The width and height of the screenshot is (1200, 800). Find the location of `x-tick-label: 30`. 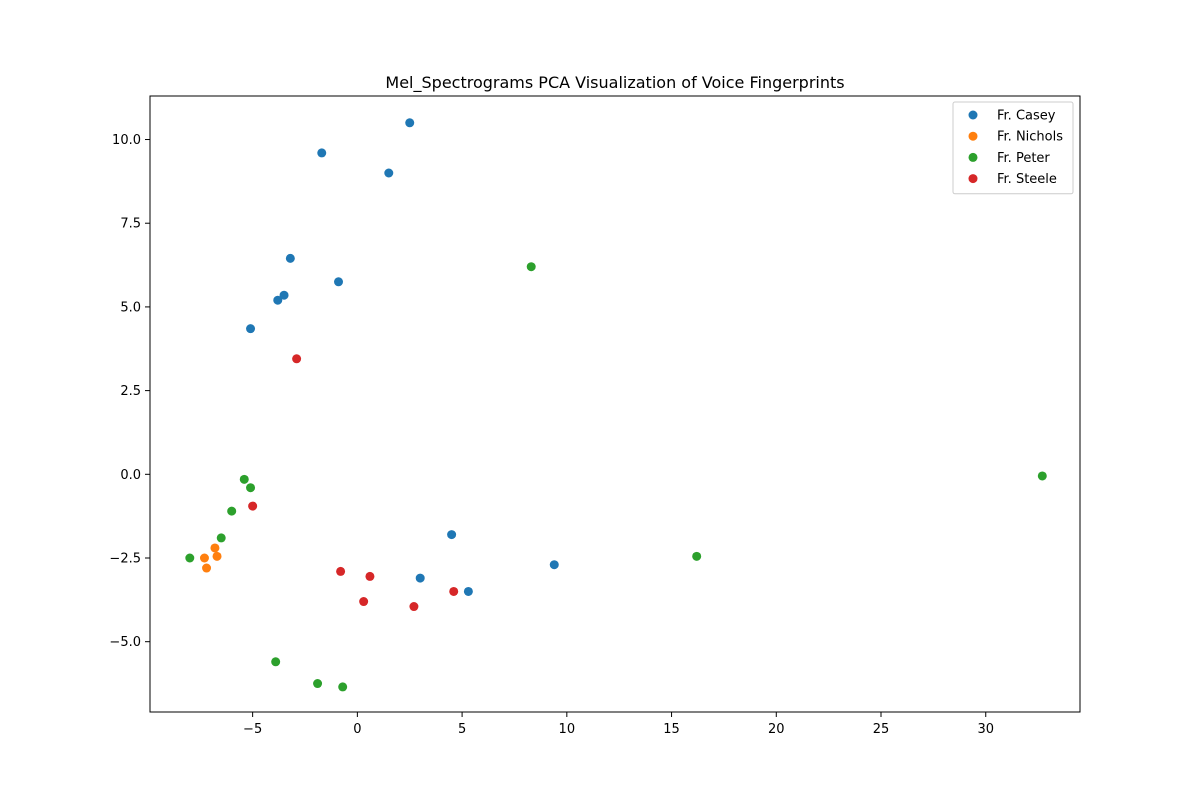

x-tick-label: 30 is located at coordinates (985, 729).